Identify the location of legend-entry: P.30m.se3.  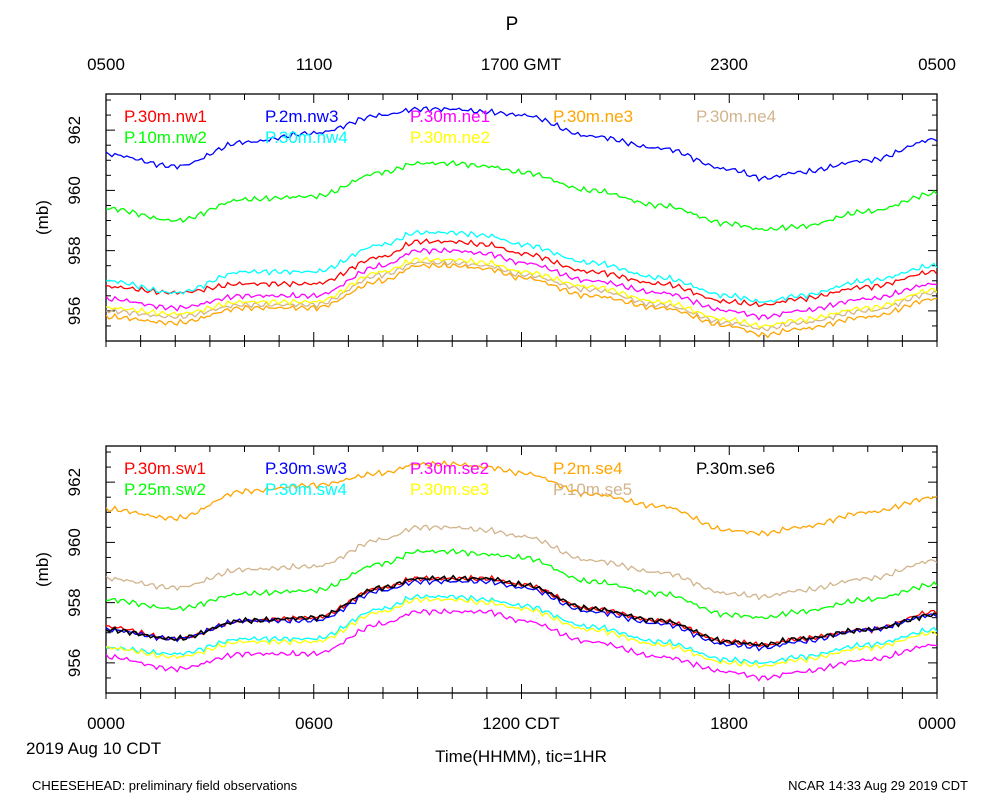
(449, 489).